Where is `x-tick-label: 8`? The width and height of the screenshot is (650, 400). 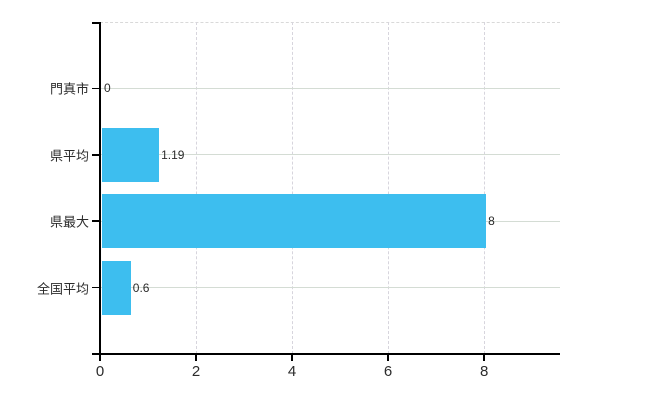 x-tick-label: 8 is located at coordinates (484, 371).